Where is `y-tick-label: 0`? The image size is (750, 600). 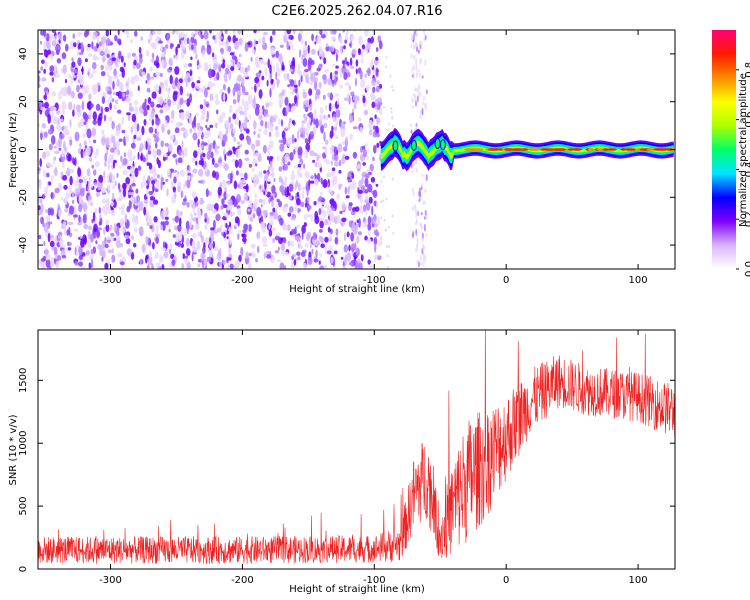 y-tick-label: 0 is located at coordinates (23, 569).